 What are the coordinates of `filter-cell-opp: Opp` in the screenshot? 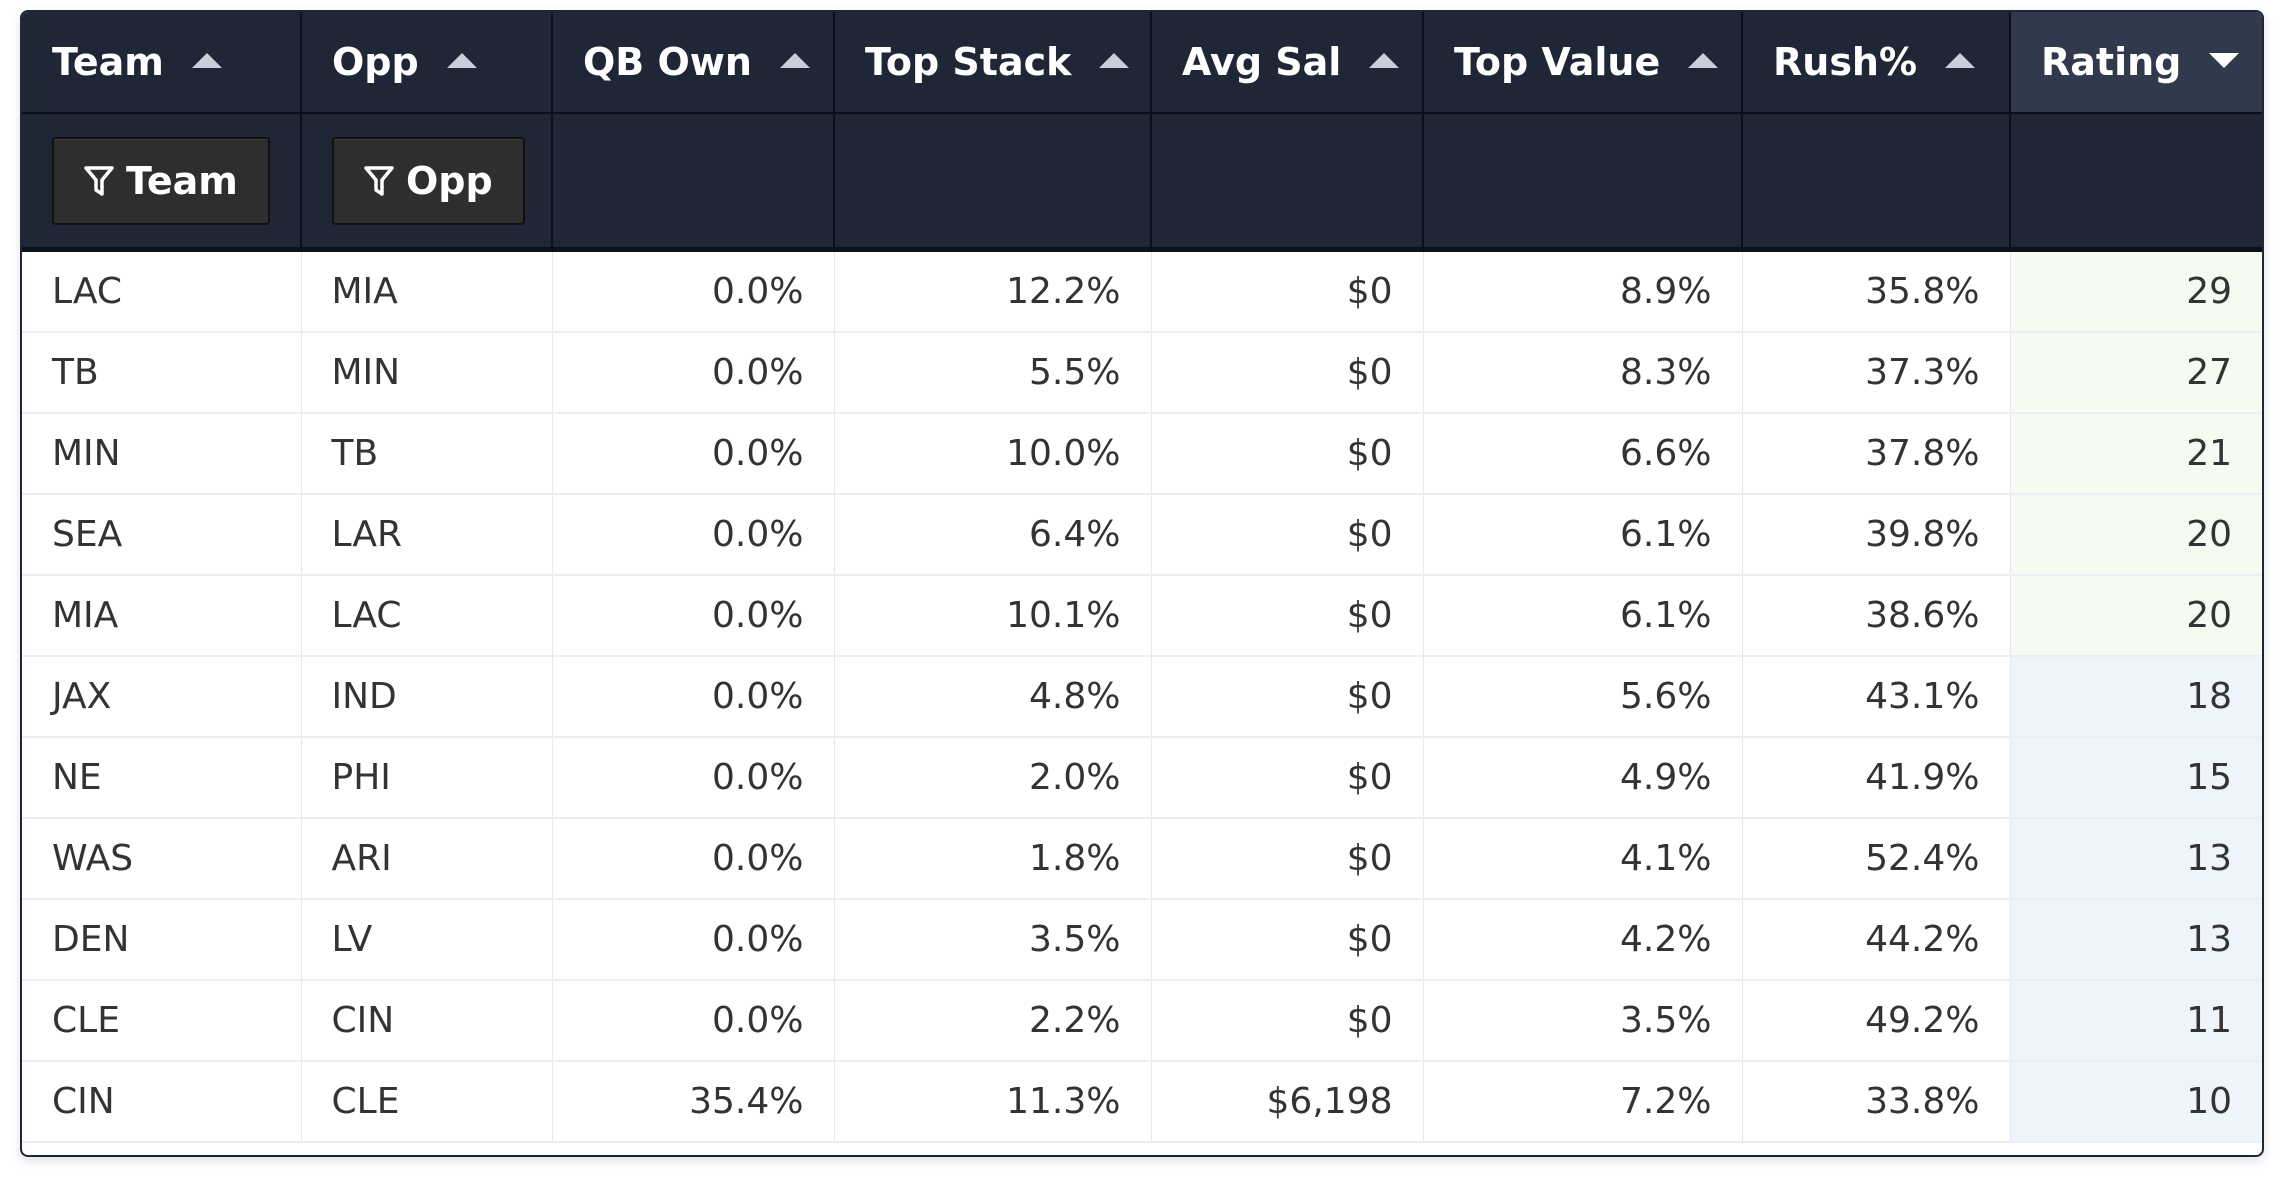 It's located at (427, 182).